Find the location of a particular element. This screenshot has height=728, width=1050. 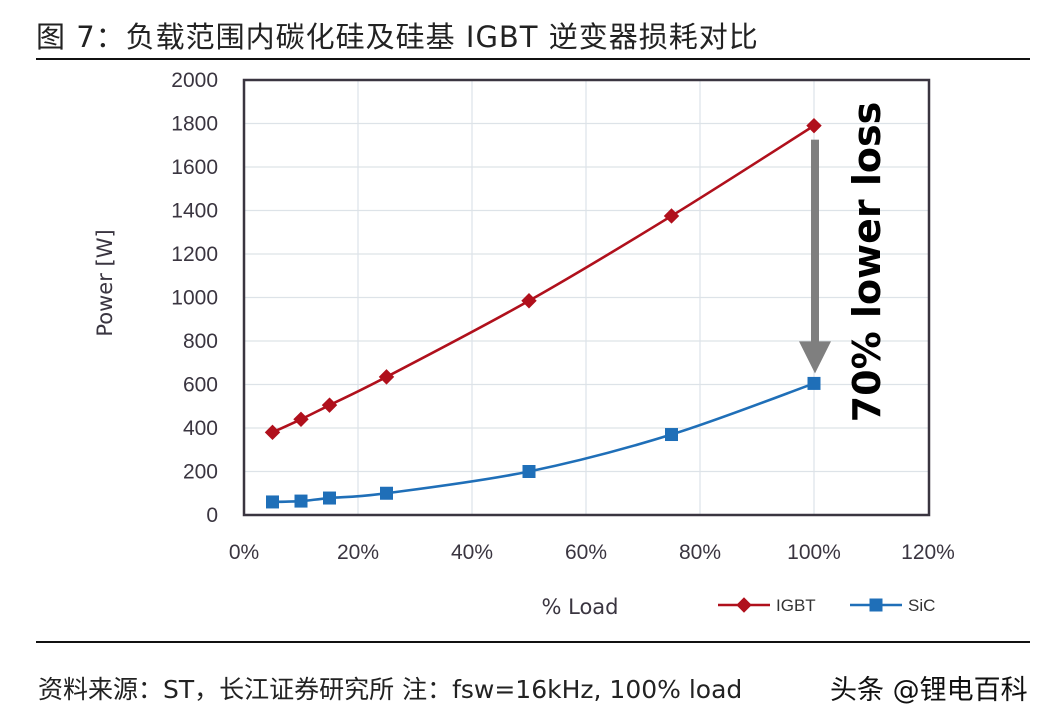

y-axis-title: Power [W] is located at coordinates (105, 282).